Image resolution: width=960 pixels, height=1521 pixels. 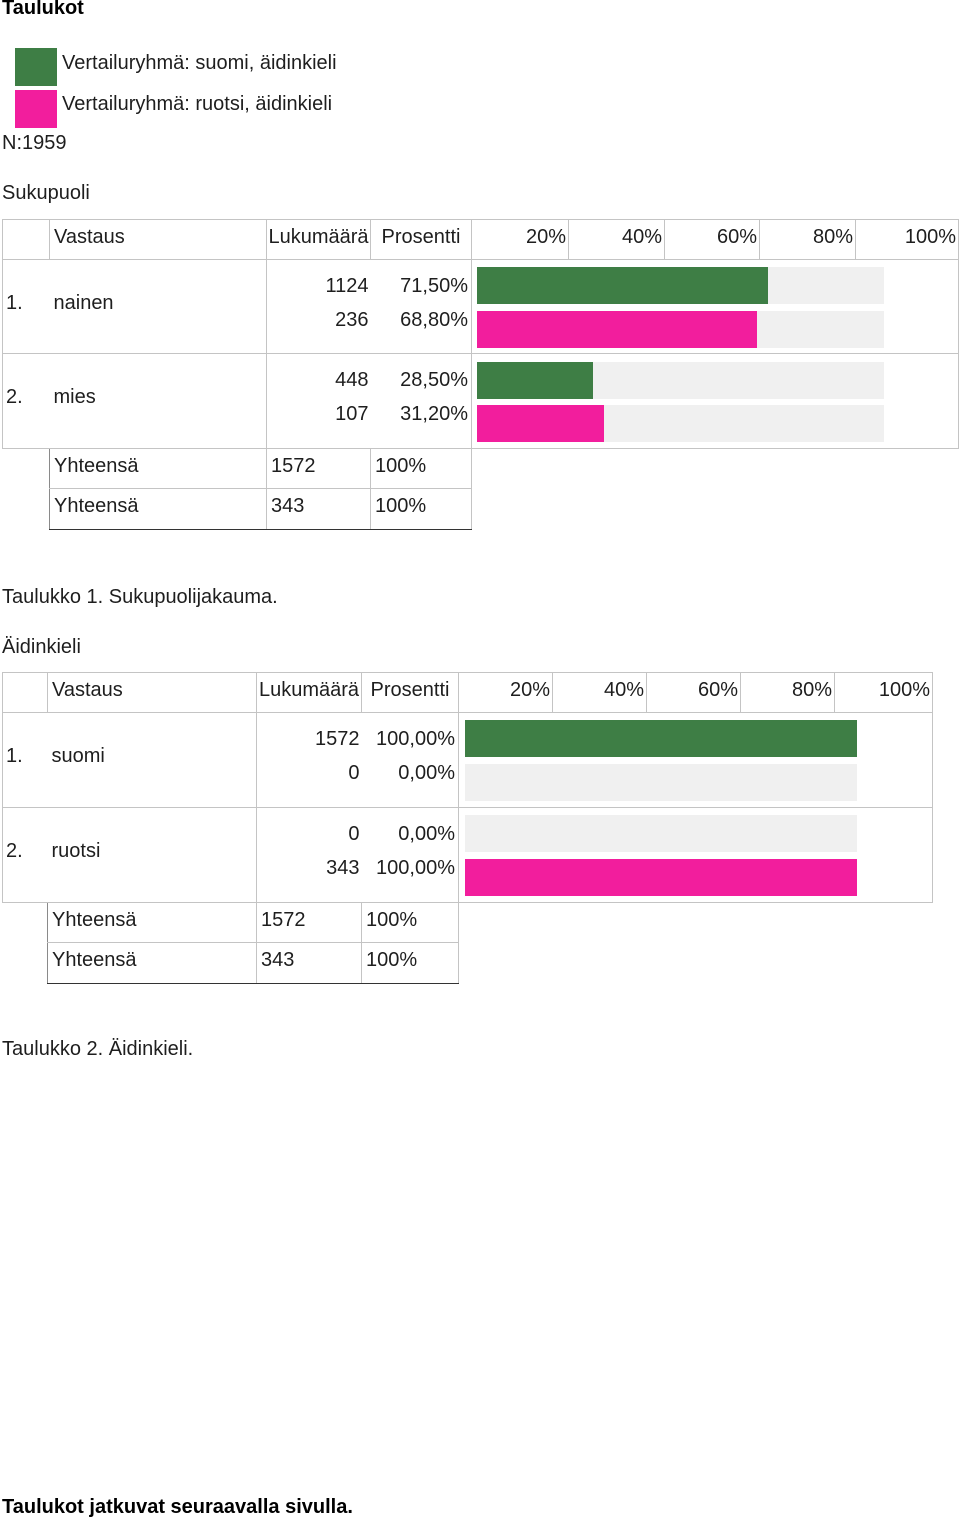 I want to click on section-heading-aidinkieli: Äidinkieli, so click(x=41, y=647).